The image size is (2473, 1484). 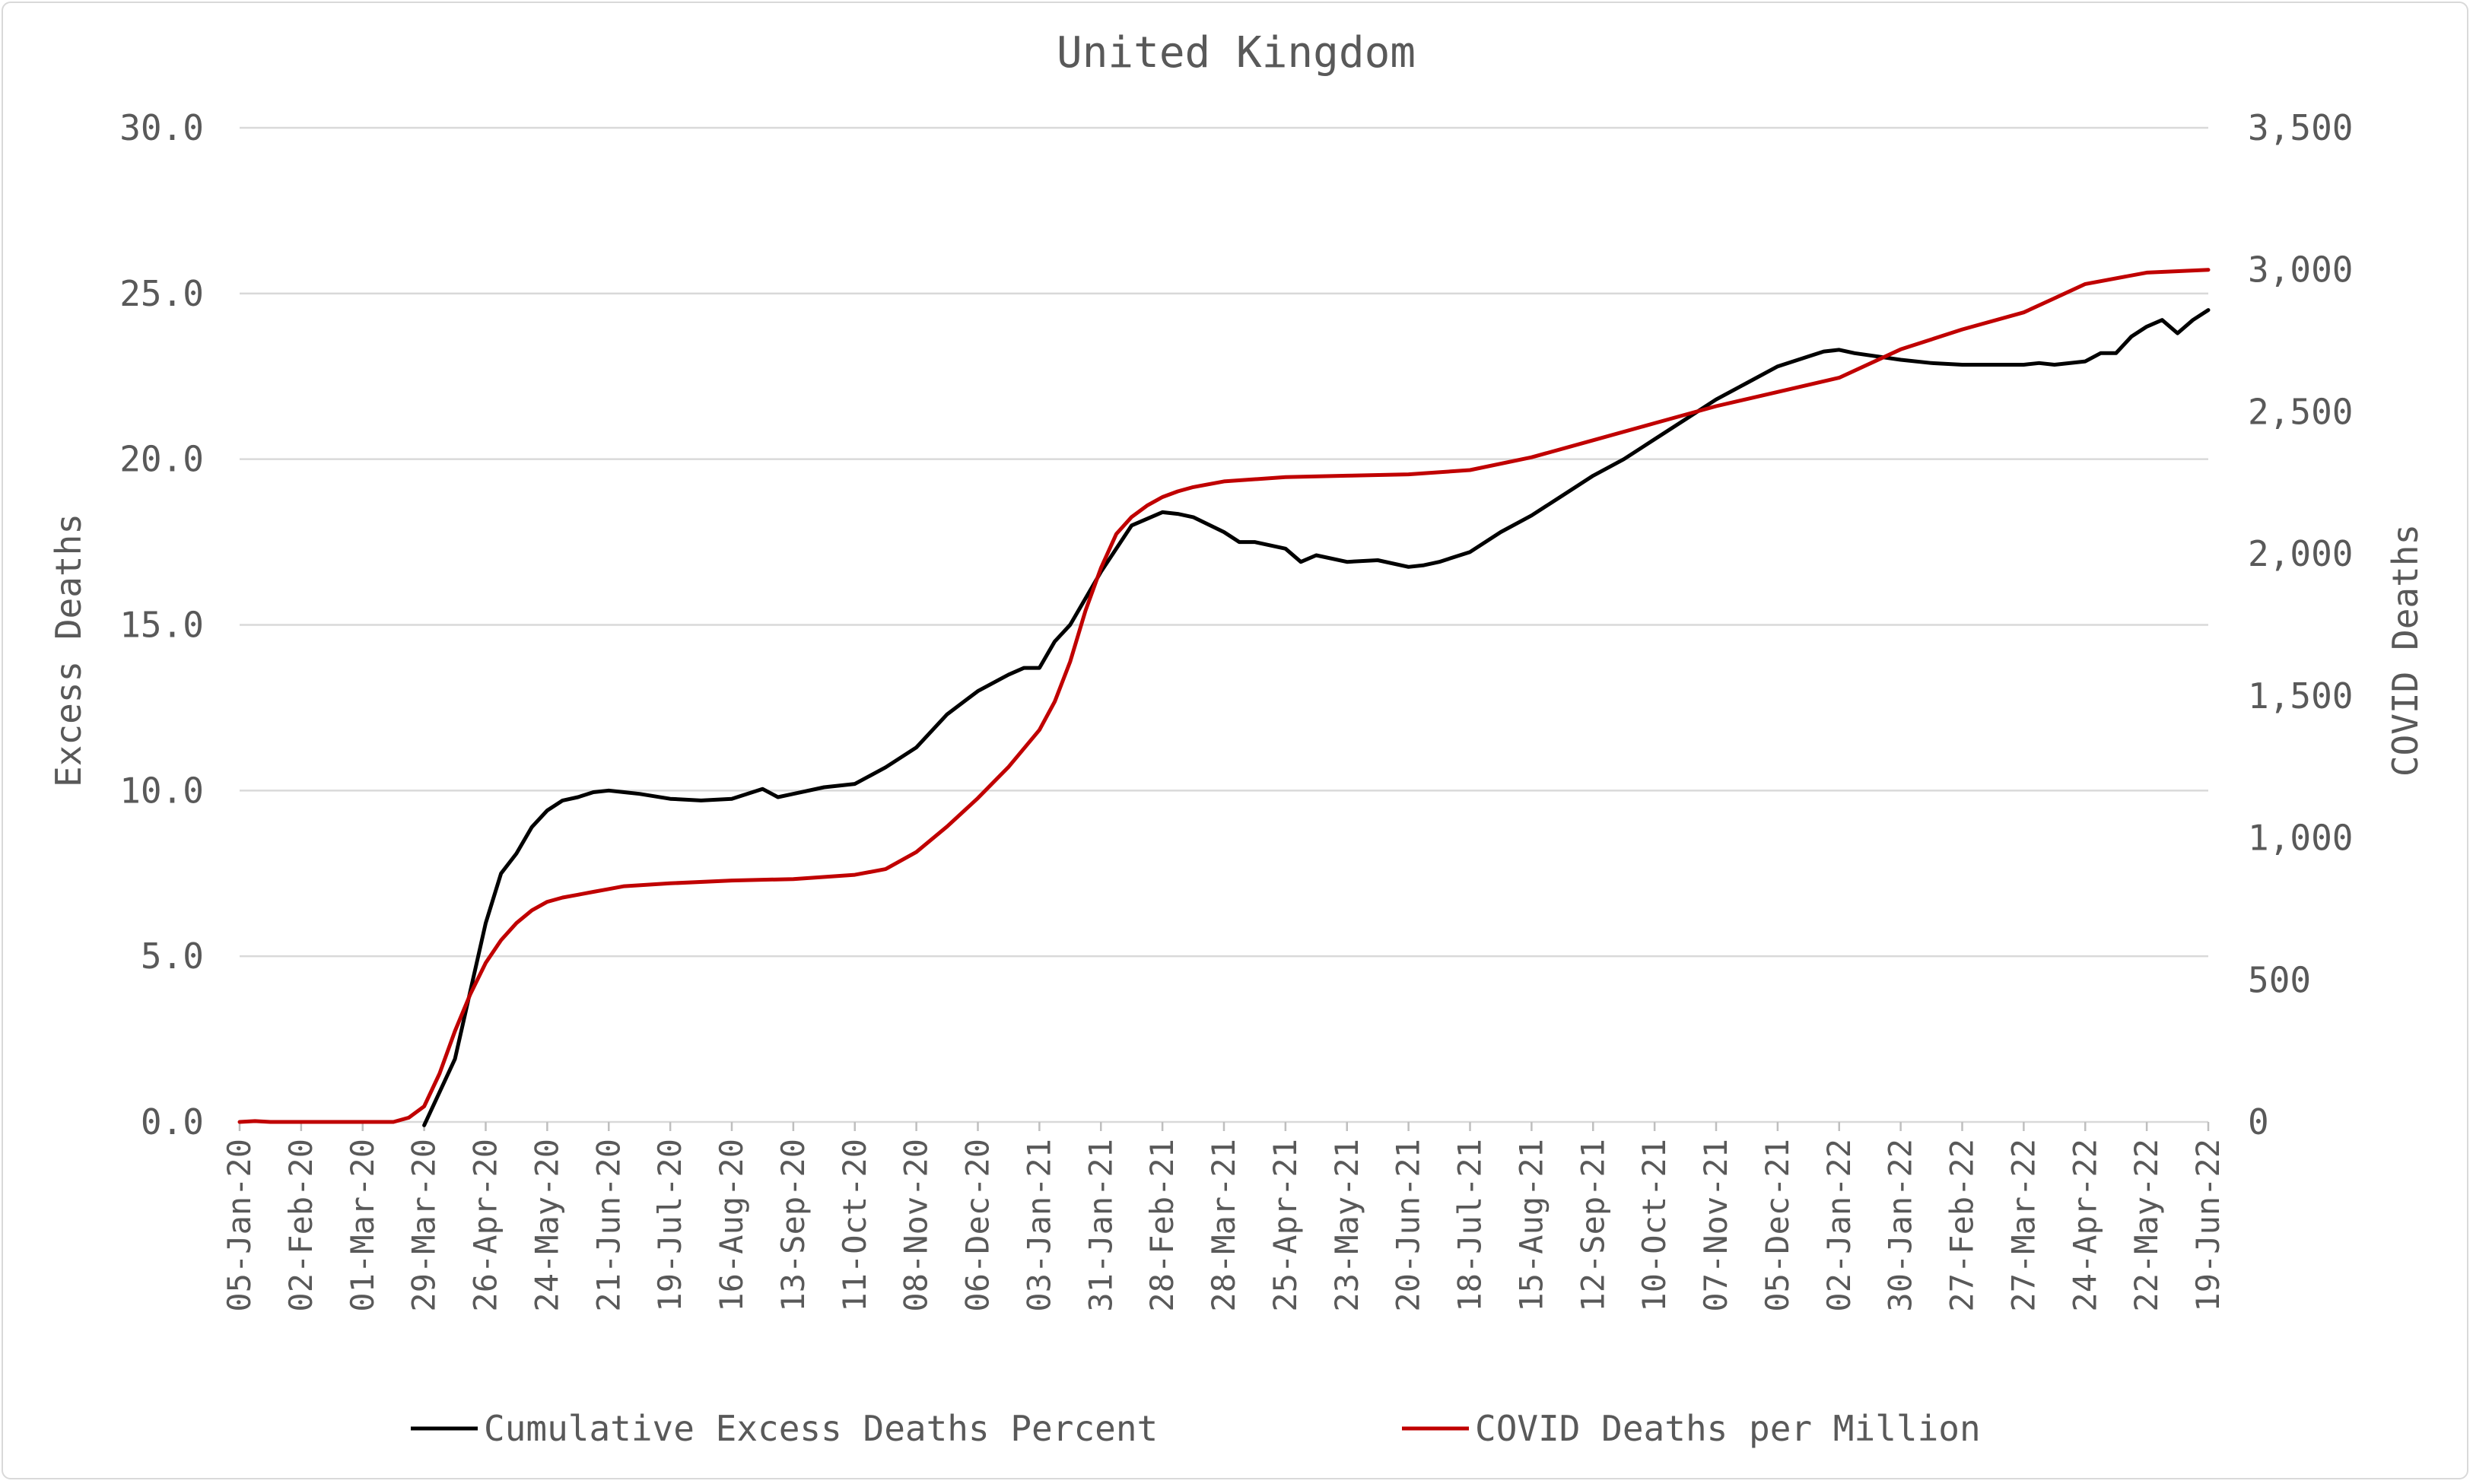 I want to click on y2-tick-label: 1,500, so click(x=2300, y=696).